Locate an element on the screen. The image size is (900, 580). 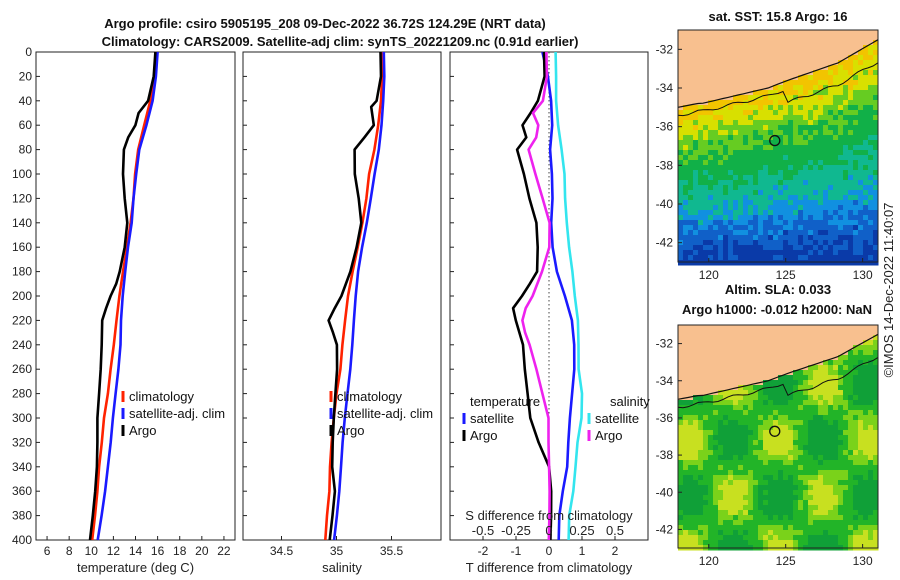
y-tick-label: 20 is located at coordinates (26, 76).